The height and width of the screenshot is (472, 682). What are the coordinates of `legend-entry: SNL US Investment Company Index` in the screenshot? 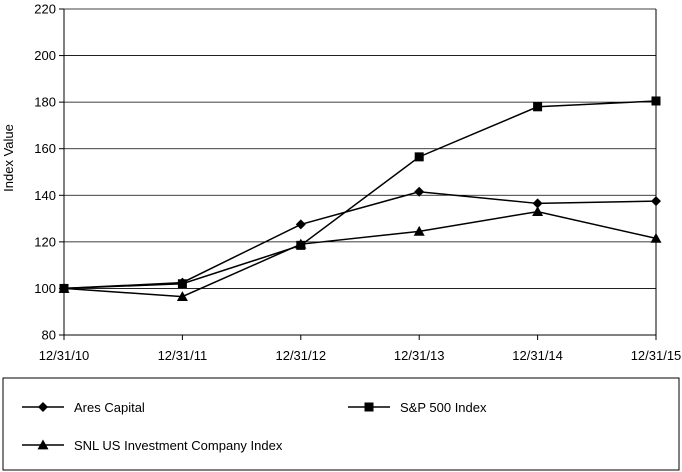 It's located at (152, 445).